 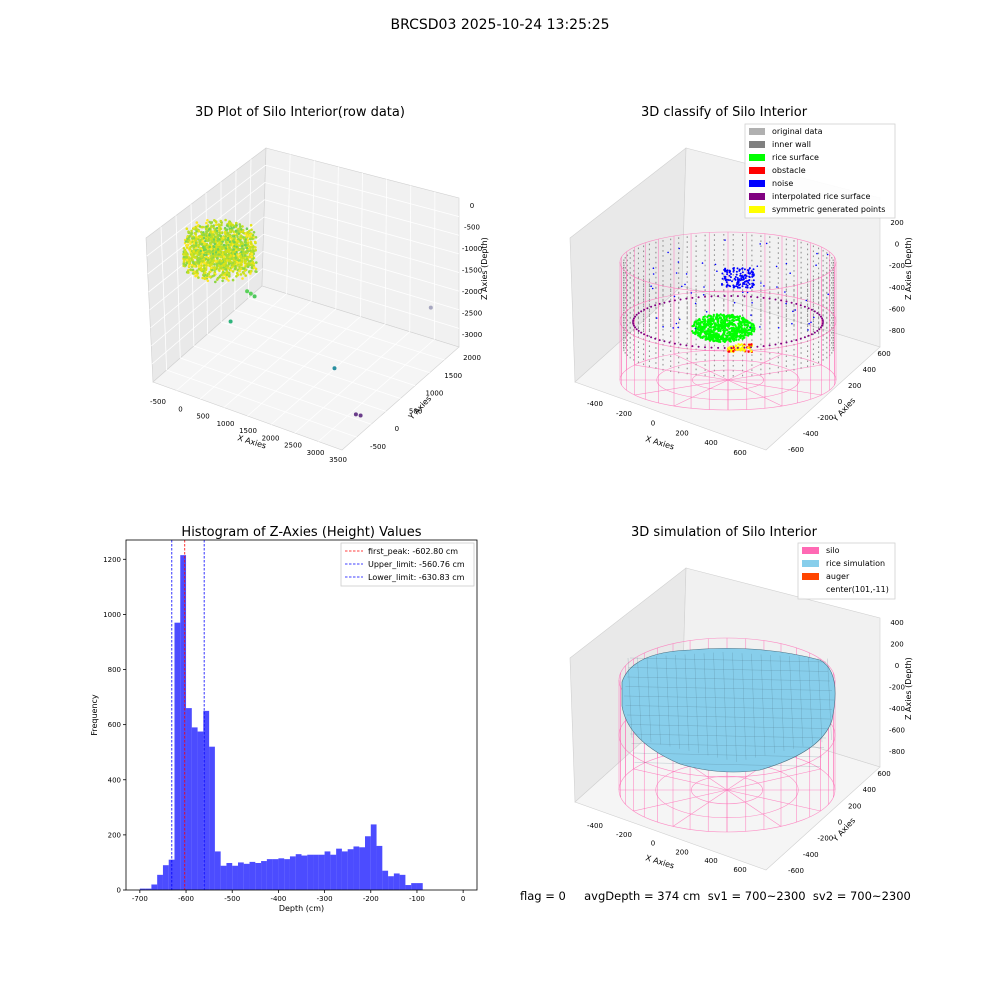 What do you see at coordinates (94, 715) in the screenshot?
I see `y-axis-label: Frequency` at bounding box center [94, 715].